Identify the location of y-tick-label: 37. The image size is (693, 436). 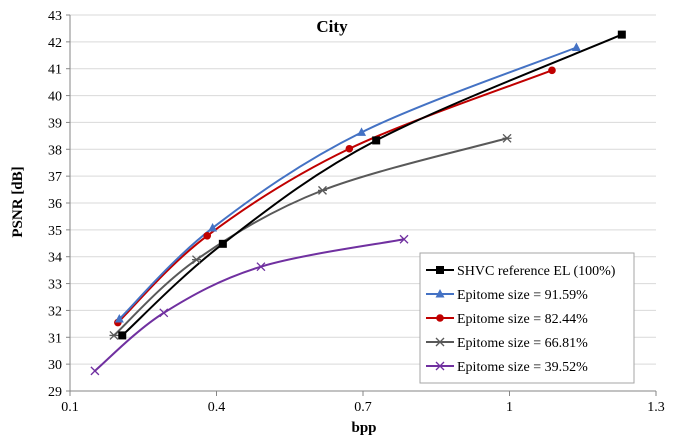
(55, 177).